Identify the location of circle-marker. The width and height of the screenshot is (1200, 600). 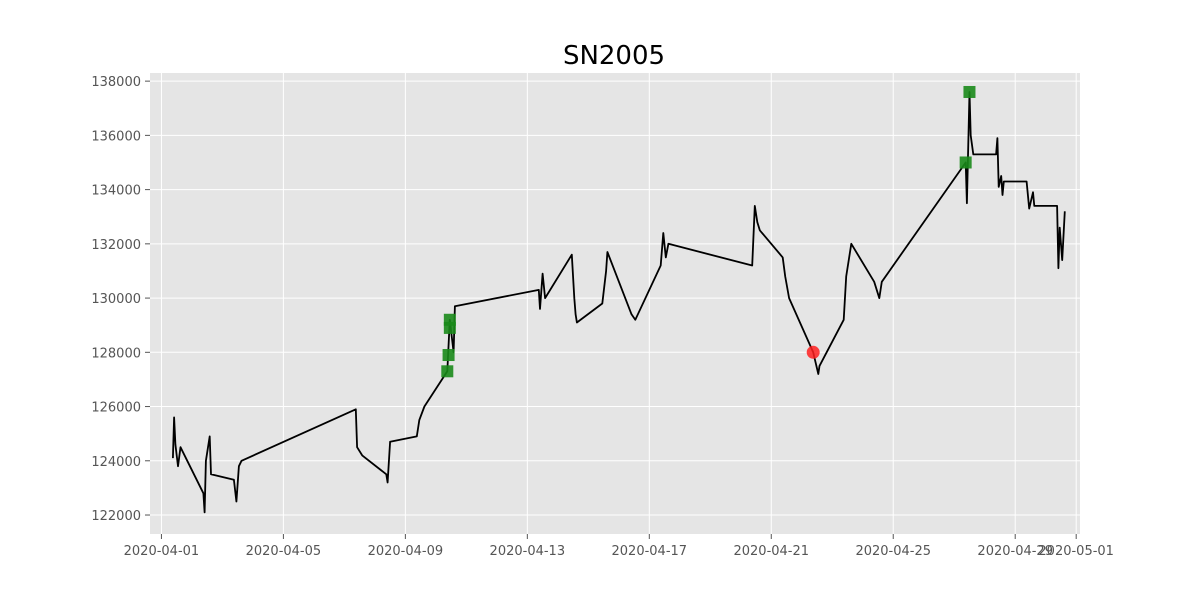
(813, 352).